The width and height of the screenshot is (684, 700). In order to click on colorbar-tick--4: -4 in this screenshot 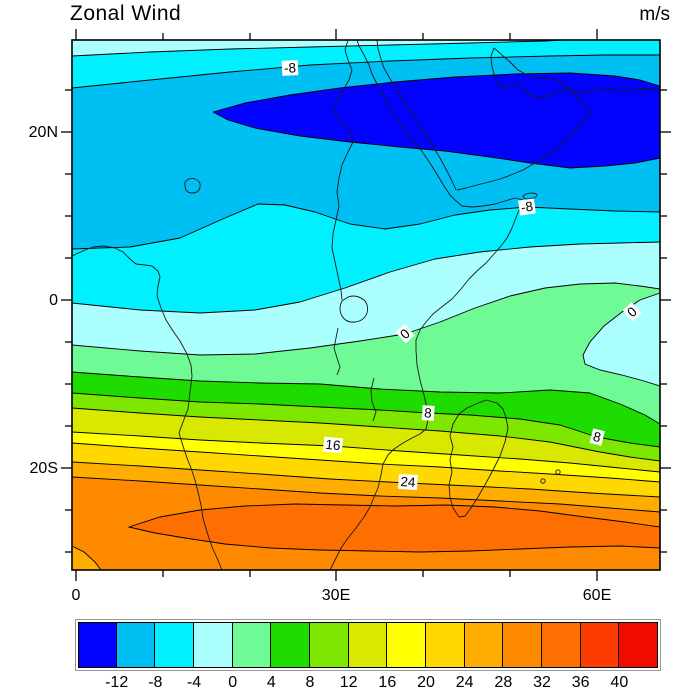, I will do `click(194, 682)`.